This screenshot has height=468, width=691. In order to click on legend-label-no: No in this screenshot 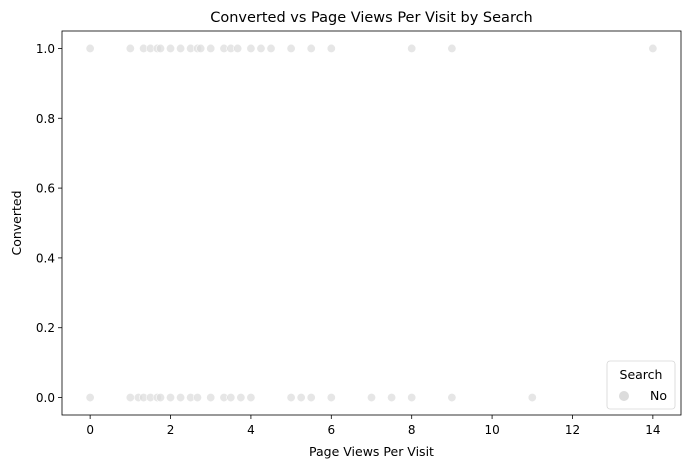, I will do `click(658, 395)`.